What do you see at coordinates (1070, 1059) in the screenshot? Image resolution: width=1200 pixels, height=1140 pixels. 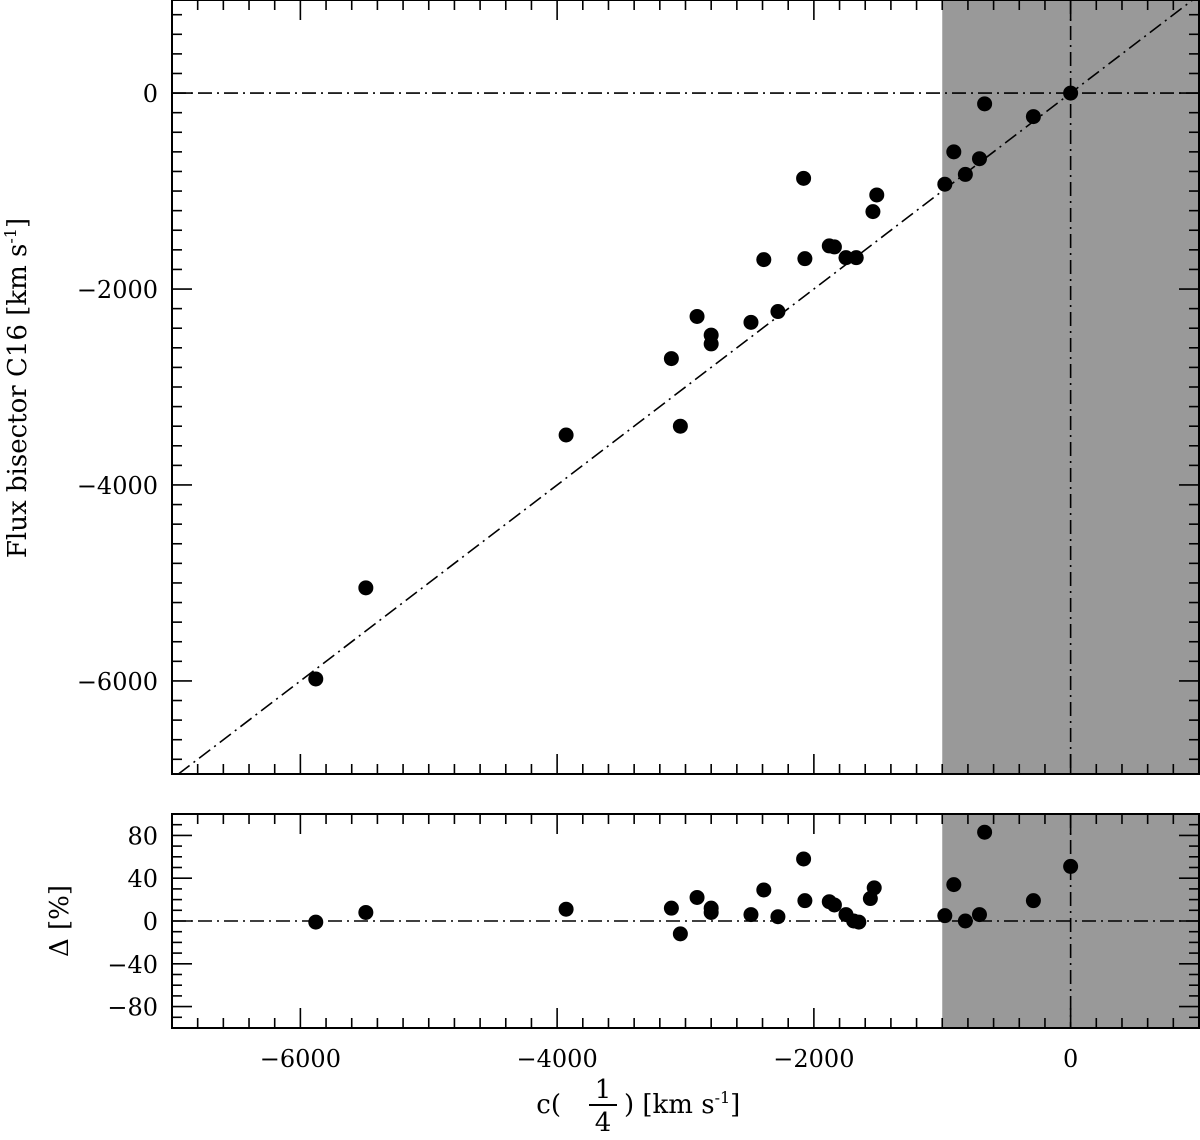 I see `bottom-x-tick-label: 0` at bounding box center [1070, 1059].